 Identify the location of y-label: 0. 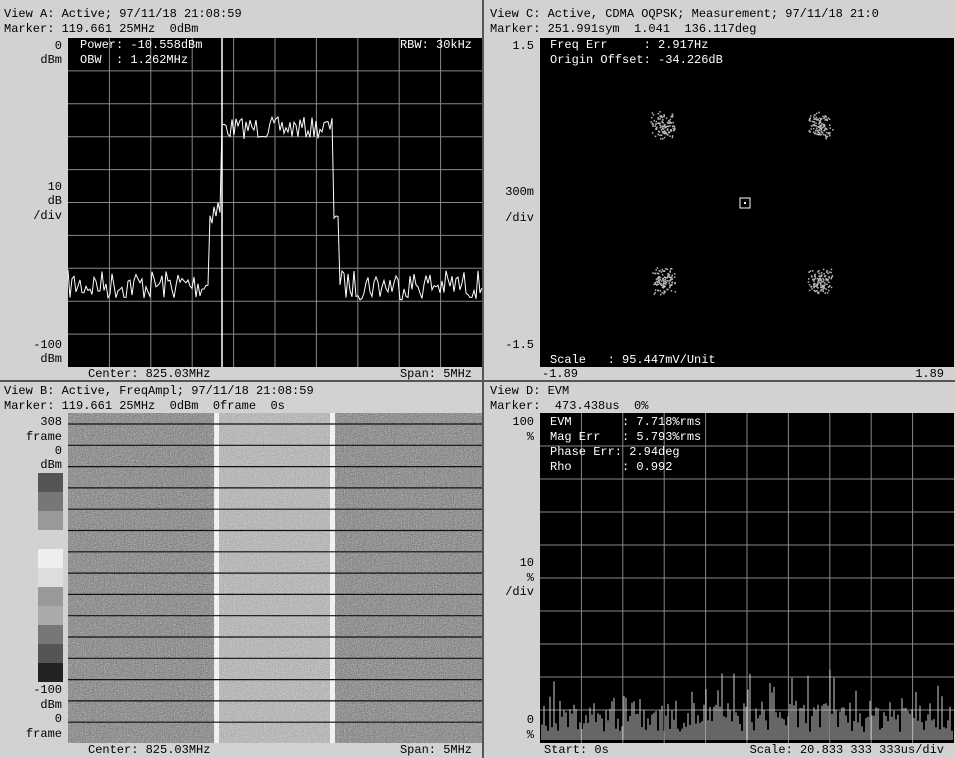
(58, 46).